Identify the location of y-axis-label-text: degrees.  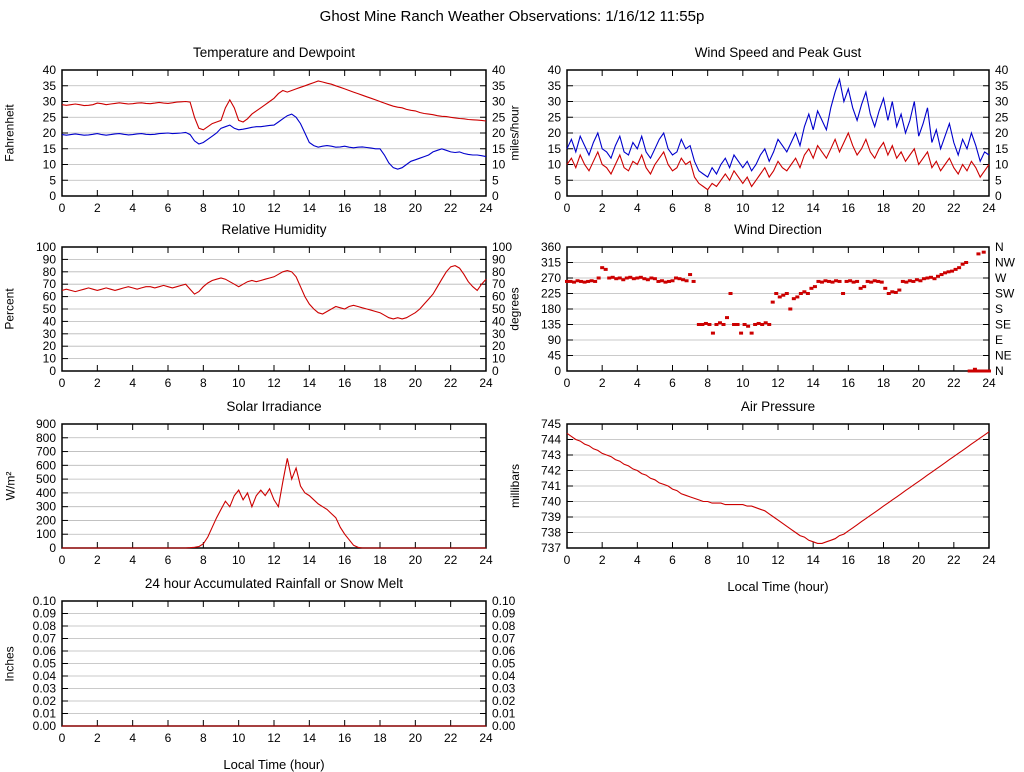
(515, 309).